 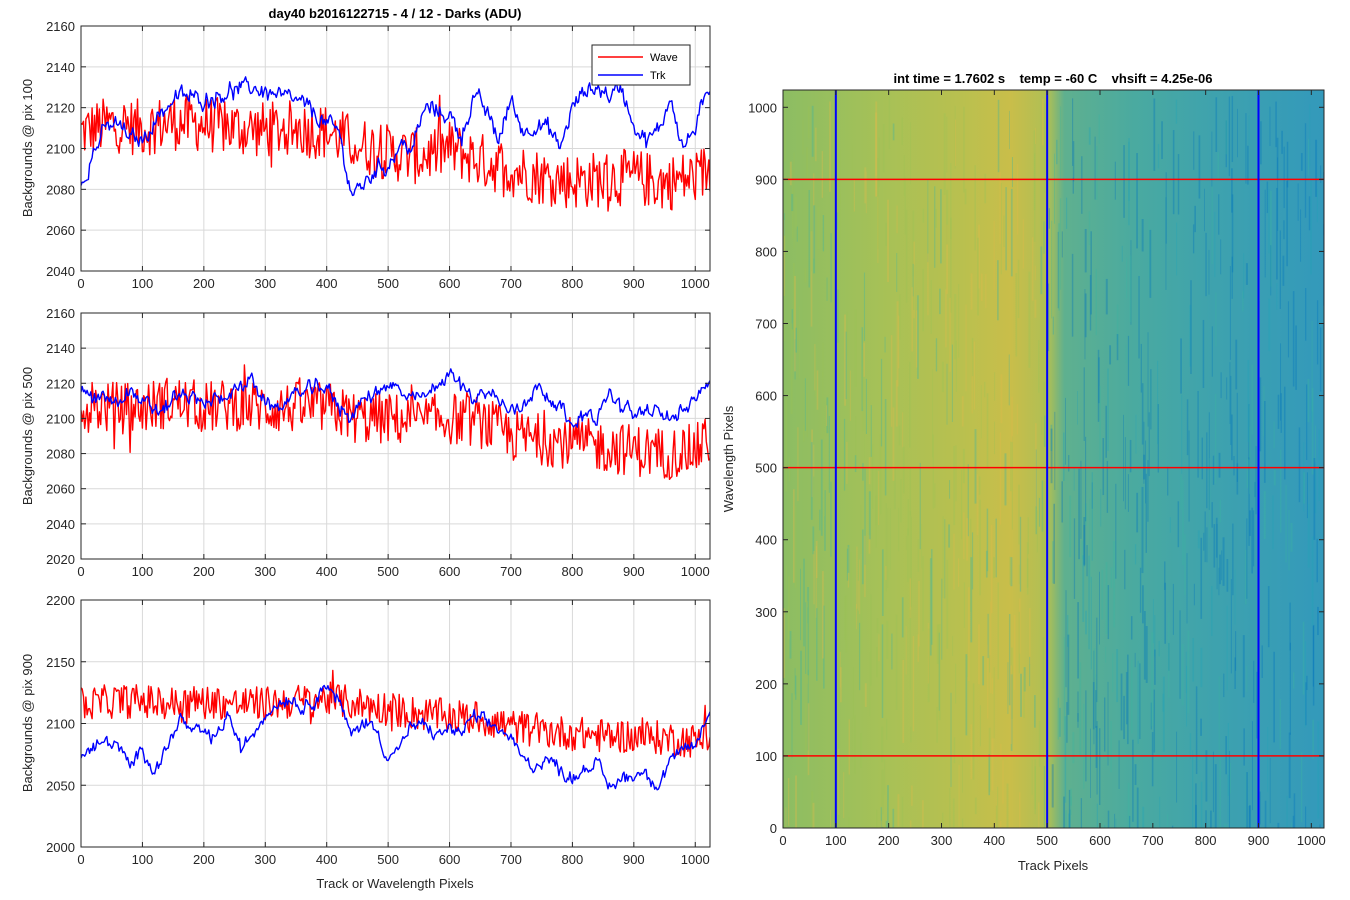 What do you see at coordinates (60, 600) in the screenshot?
I see `y-tick-label: 2200` at bounding box center [60, 600].